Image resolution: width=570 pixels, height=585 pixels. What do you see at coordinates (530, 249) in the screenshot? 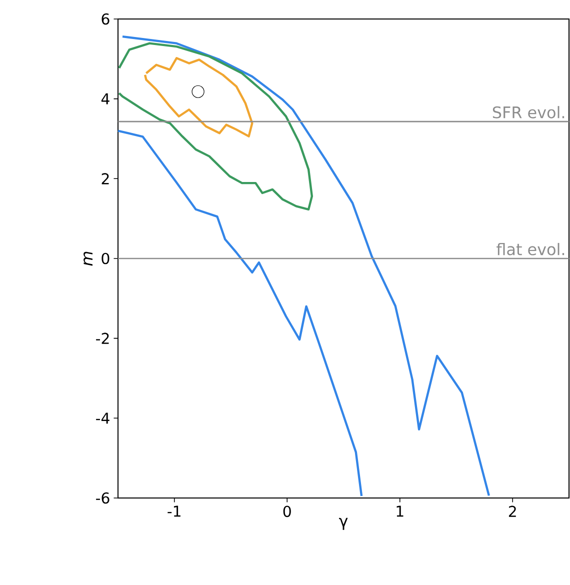
I see `ref-line-label: flat evol.` at bounding box center [530, 249].